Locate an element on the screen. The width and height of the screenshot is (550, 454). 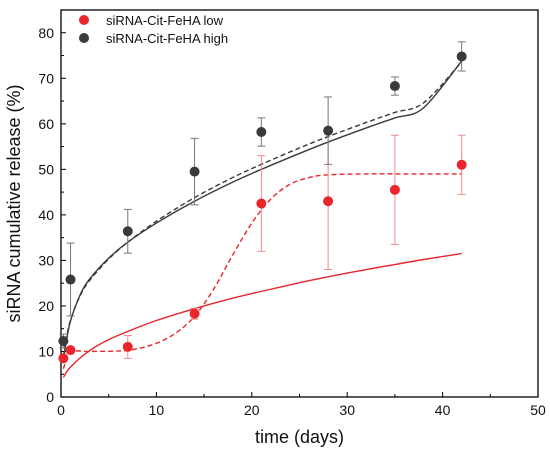
y-tick-label: 40 is located at coordinates (46, 215).